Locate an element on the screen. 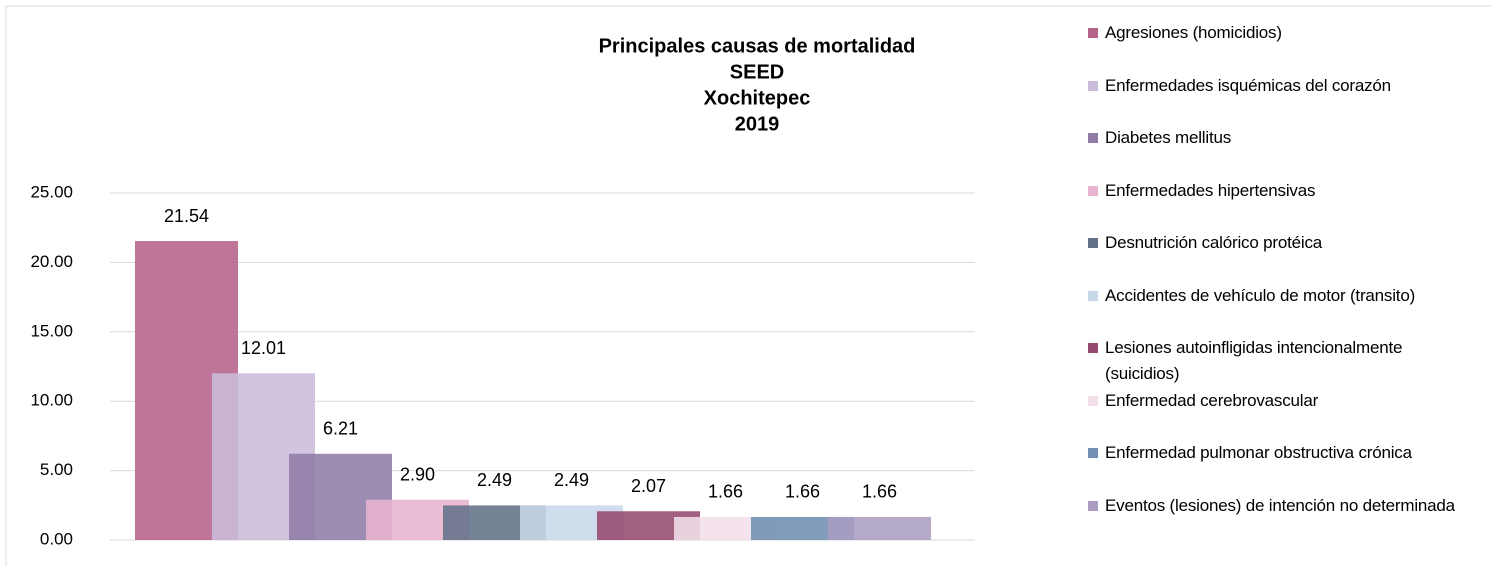 Image resolution: width=1492 pixels, height=566 pixels. legend-item: Diabetes mellitus is located at coordinates (1280, 138).